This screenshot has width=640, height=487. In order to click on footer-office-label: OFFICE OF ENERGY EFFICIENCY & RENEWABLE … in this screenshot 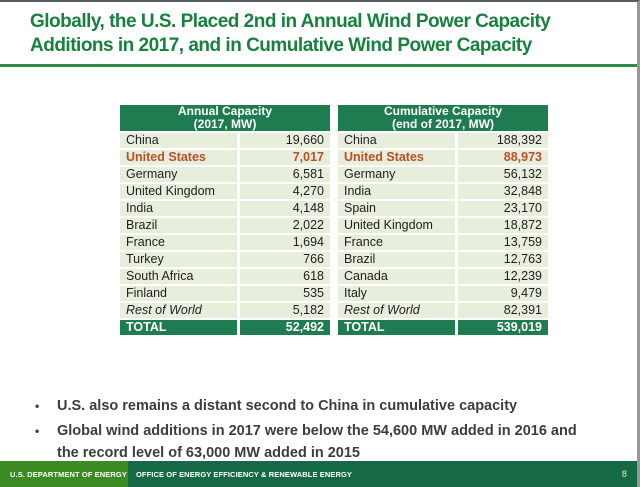, I will do `click(244, 474)`.